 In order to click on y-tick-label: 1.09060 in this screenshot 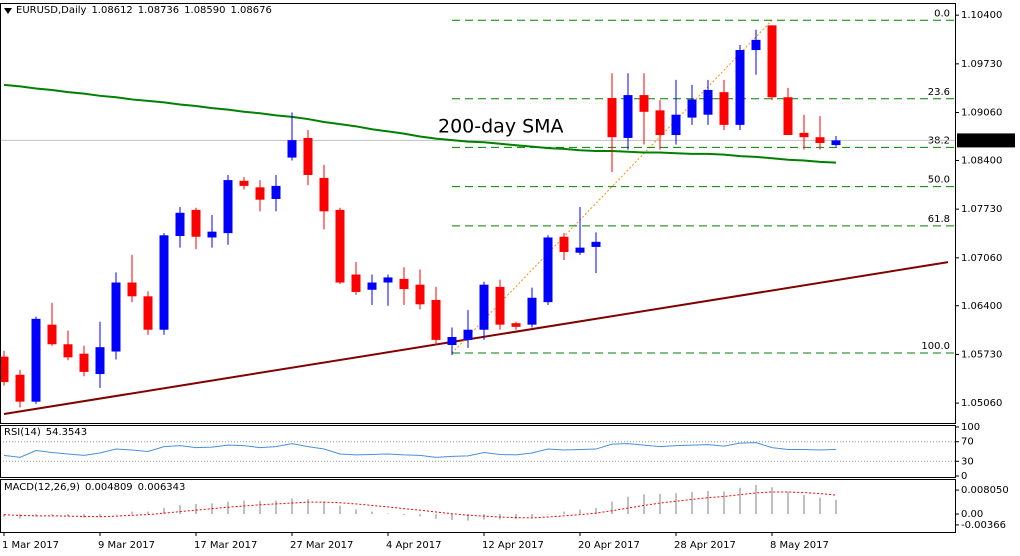, I will do `click(981, 113)`.